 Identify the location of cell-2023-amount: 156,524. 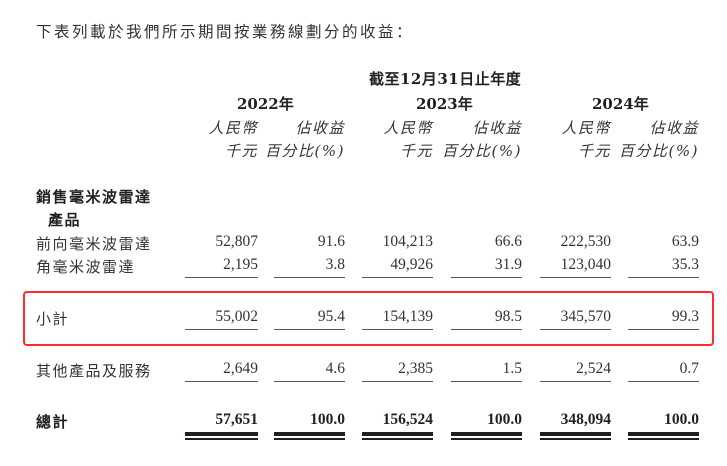
(407, 419).